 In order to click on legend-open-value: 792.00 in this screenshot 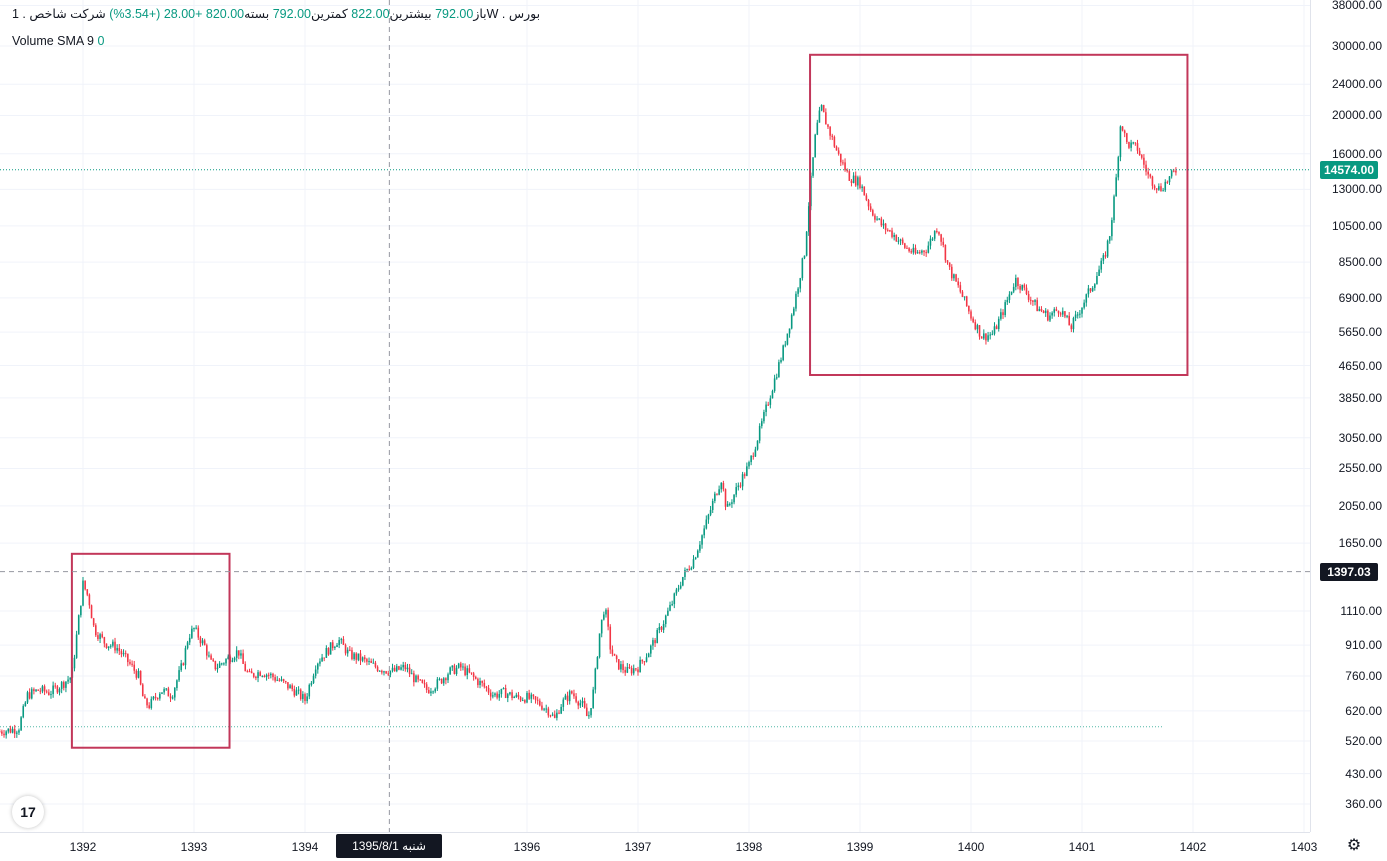, I will do `click(454, 14)`.